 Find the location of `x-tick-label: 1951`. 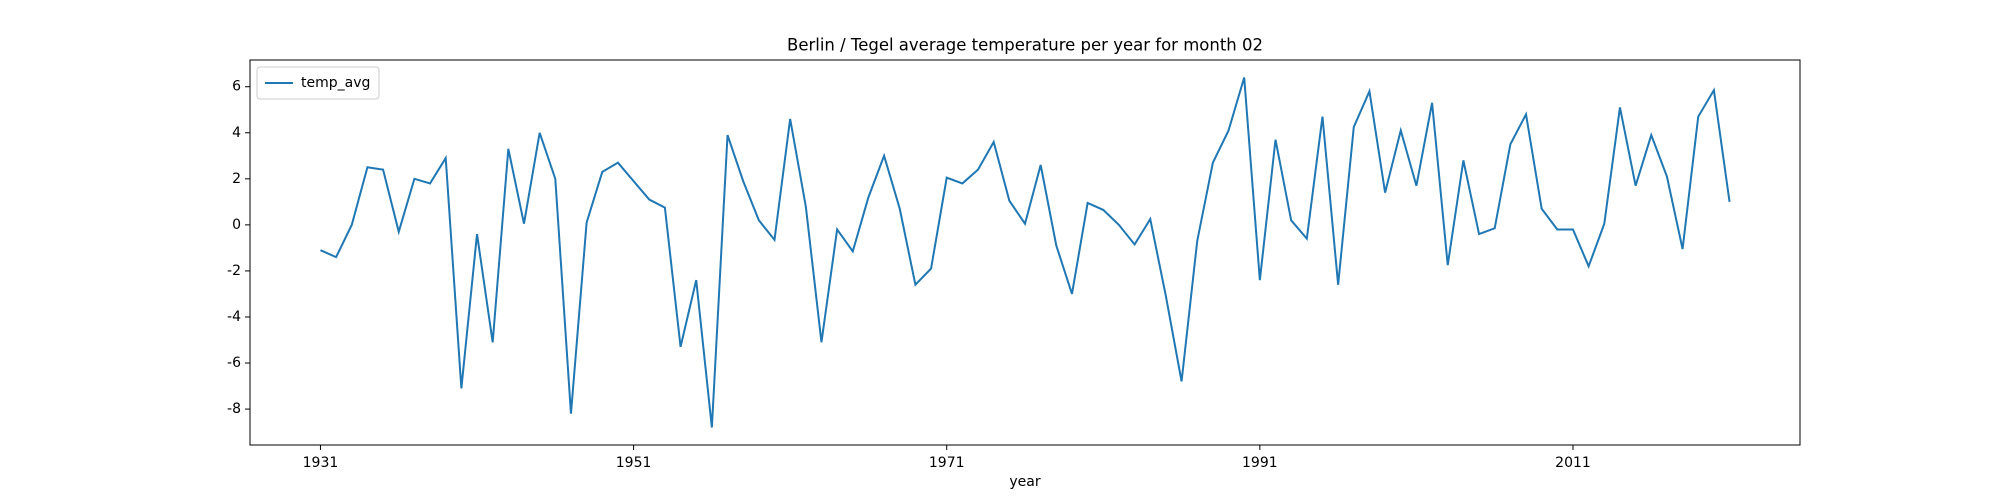

x-tick-label: 1951 is located at coordinates (634, 463).